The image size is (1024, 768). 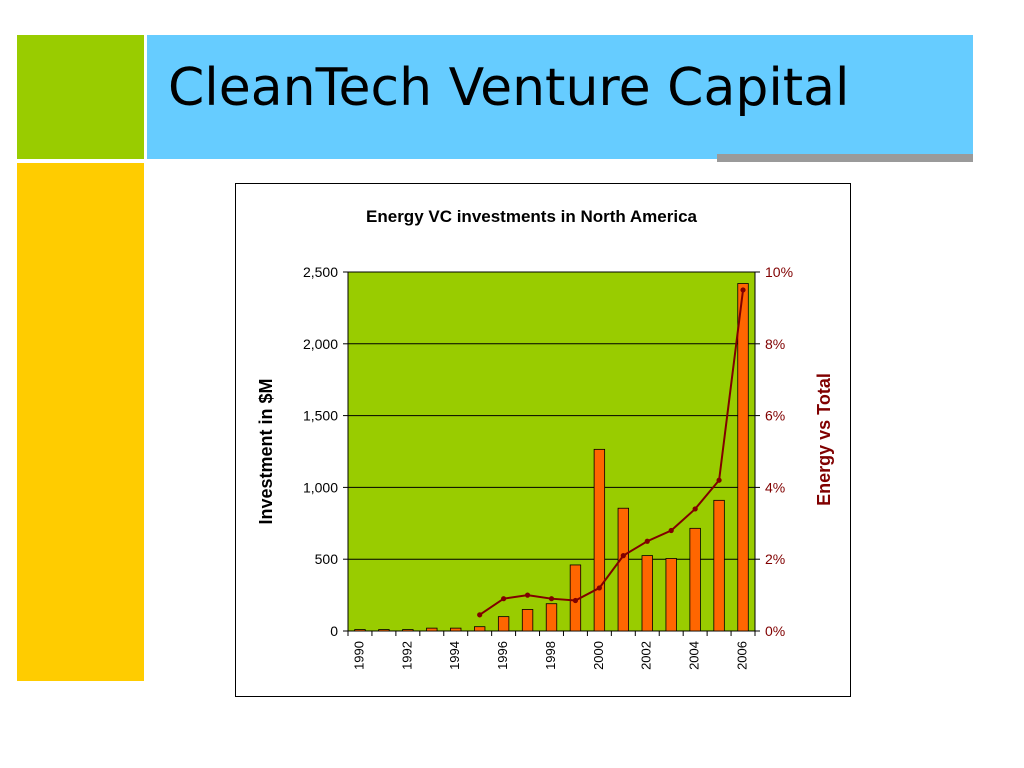 I want to click on bar-1997, so click(x=527, y=620).